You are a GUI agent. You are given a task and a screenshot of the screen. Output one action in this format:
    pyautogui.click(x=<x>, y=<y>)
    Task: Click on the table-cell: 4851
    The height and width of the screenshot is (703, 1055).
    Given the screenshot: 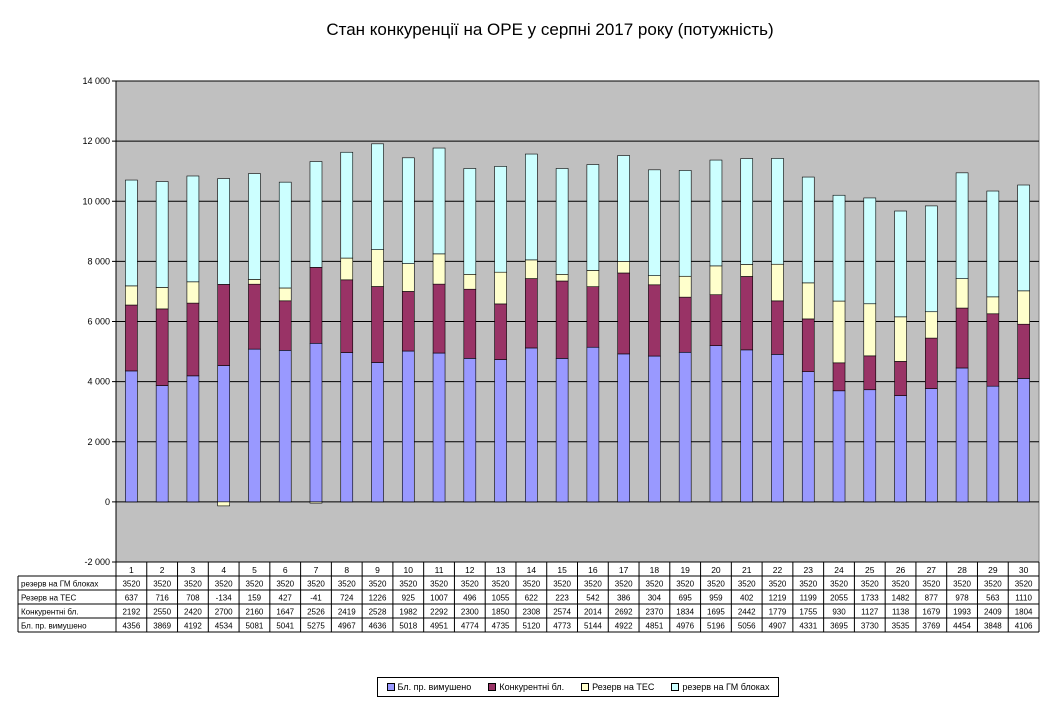 What is the action you would take?
    pyautogui.click(x=655, y=626)
    